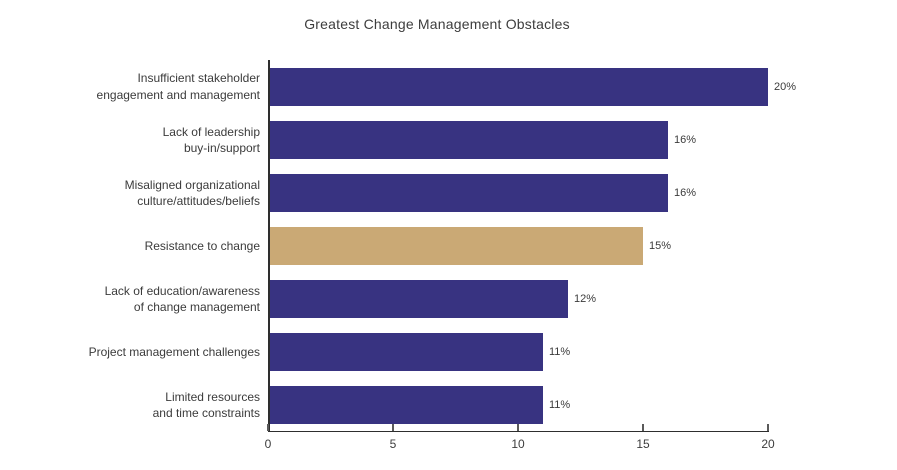  What do you see at coordinates (643, 444) in the screenshot?
I see `x-tick-label: 15` at bounding box center [643, 444].